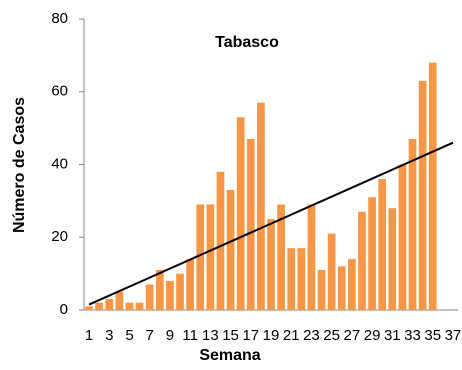  Describe the element at coordinates (331, 335) in the screenshot. I see `x-tick-label: 25` at that location.